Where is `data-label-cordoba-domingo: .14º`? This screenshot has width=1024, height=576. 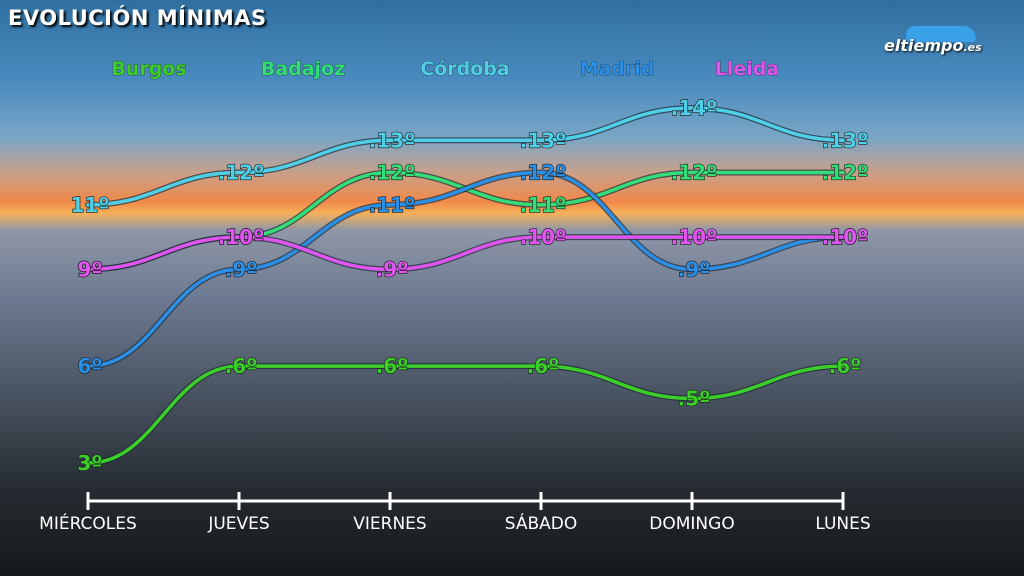
data-label-cordoba-domingo: .14º is located at coordinates (694, 108).